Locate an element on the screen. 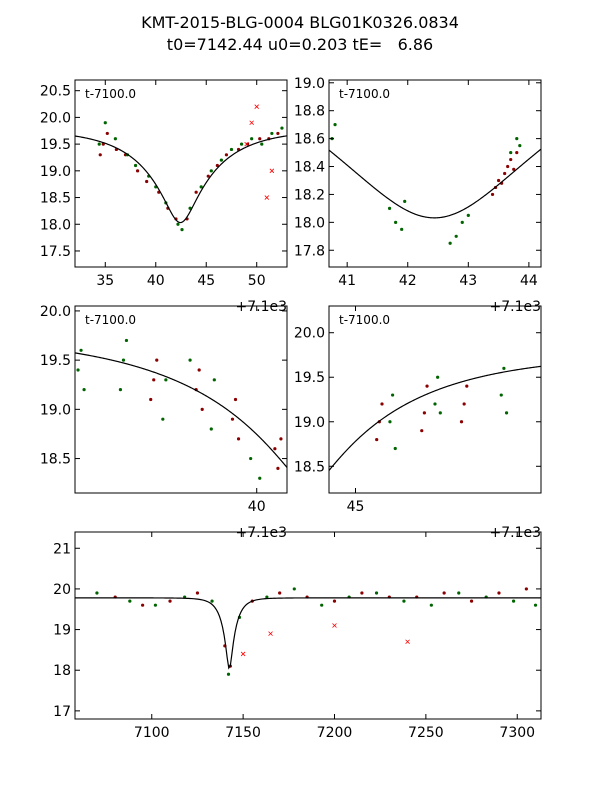 Image resolution: width=600 pixels, height=800 pixels. series-kmtc is located at coordinates (504, 173).